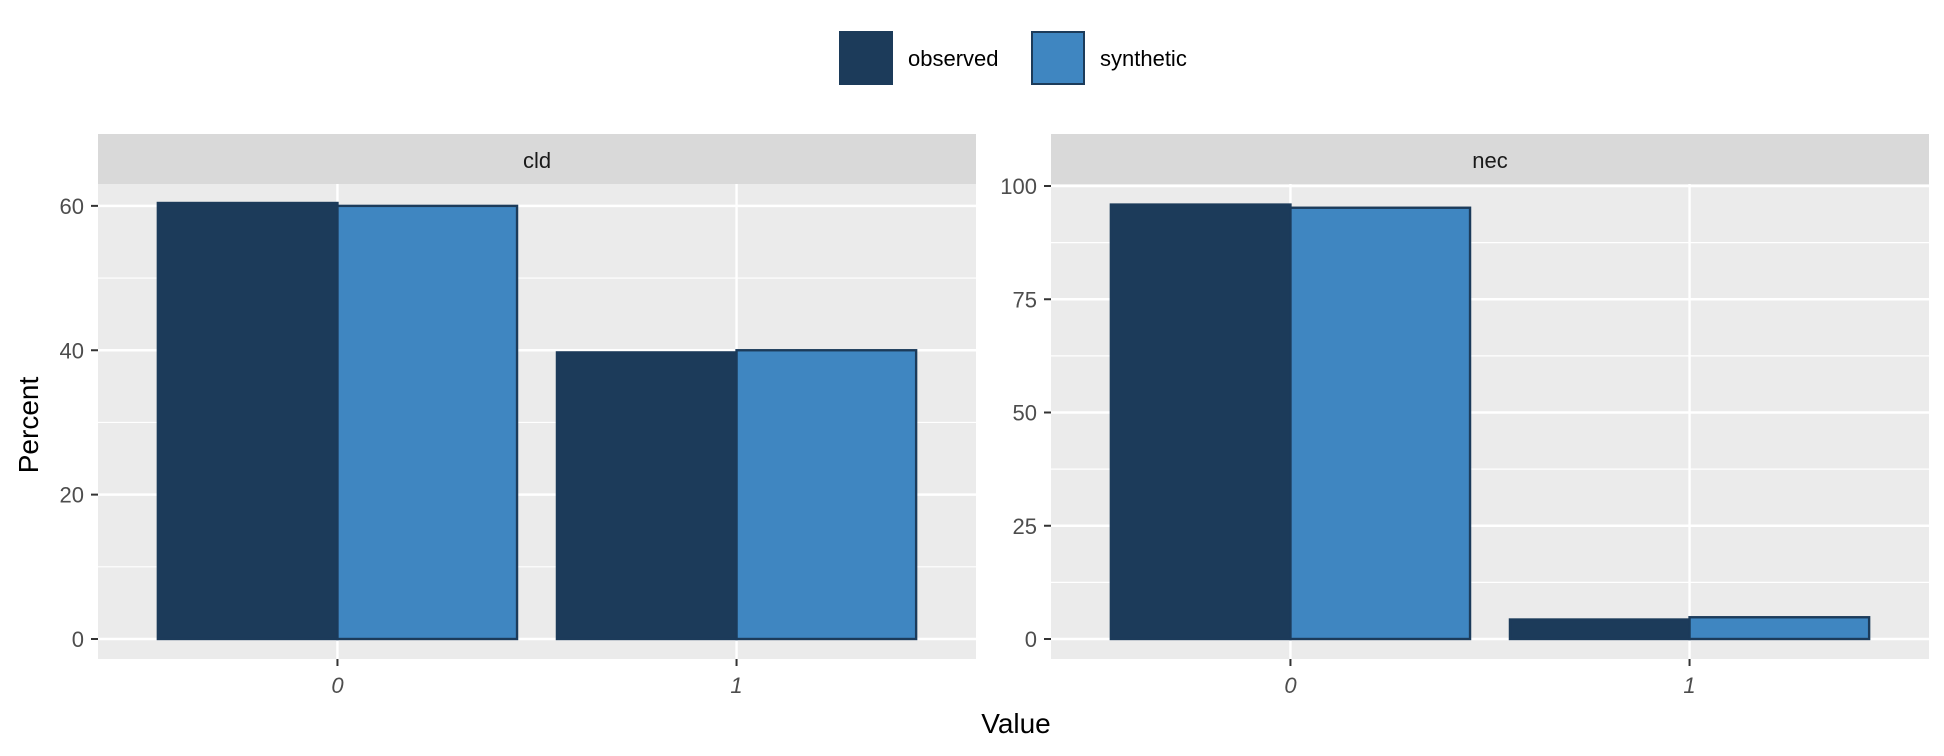 The height and width of the screenshot is (756, 1944). Describe the element at coordinates (1025, 413) in the screenshot. I see `y-tick-label: 50` at that location.